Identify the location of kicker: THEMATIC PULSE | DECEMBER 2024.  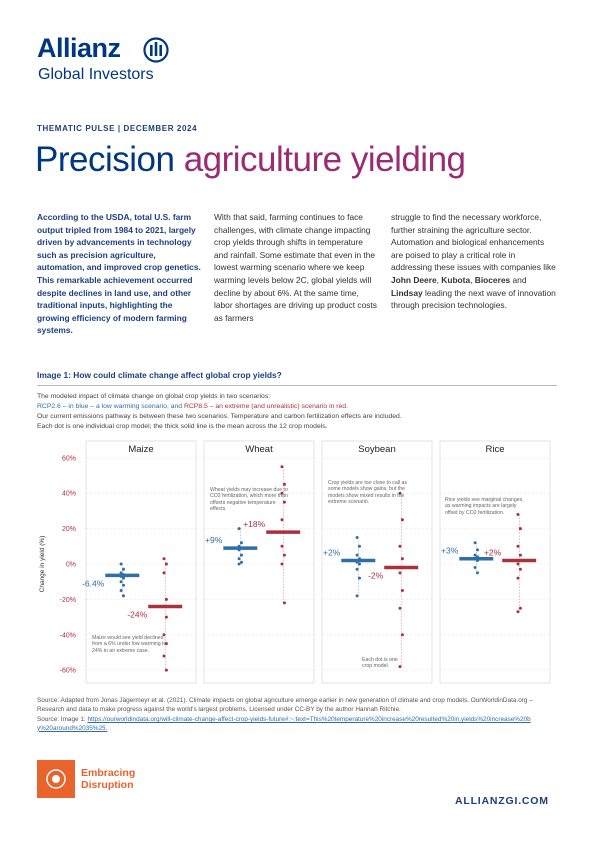
(117, 128).